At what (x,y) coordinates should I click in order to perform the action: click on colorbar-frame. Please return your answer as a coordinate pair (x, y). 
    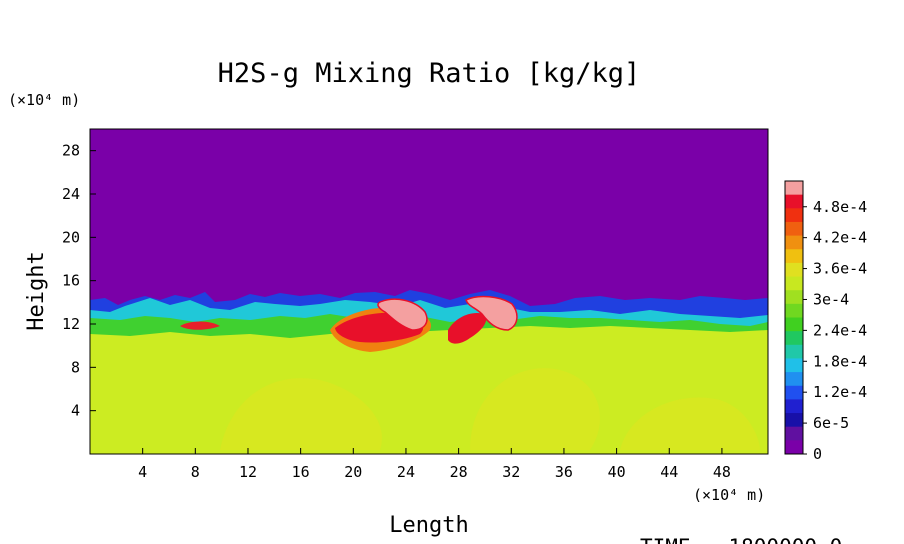
    Looking at the image, I should click on (794, 317).